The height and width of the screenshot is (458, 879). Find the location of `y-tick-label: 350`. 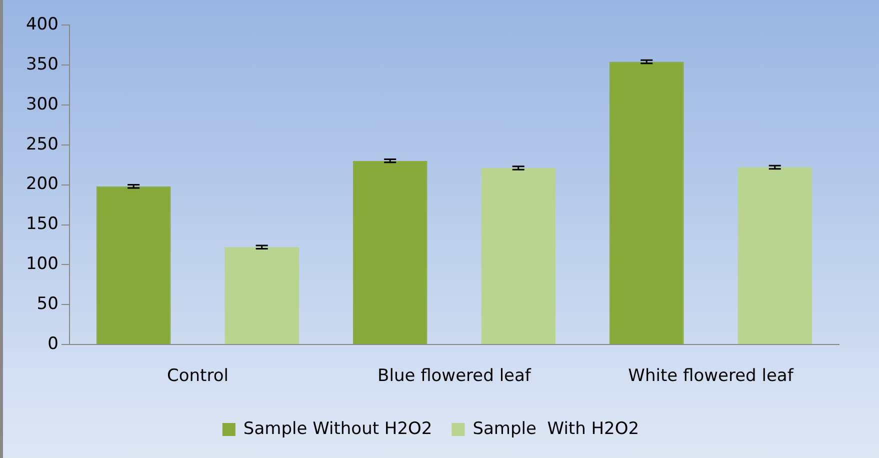

y-tick-label: 350 is located at coordinates (42, 64).